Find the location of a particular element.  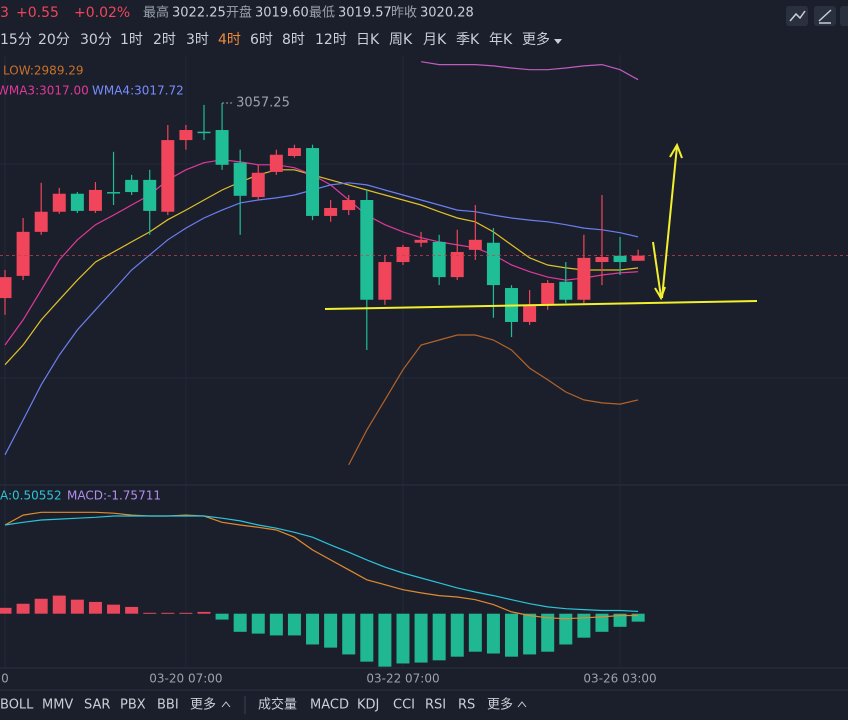

interval-tab: 更多 is located at coordinates (536, 39).